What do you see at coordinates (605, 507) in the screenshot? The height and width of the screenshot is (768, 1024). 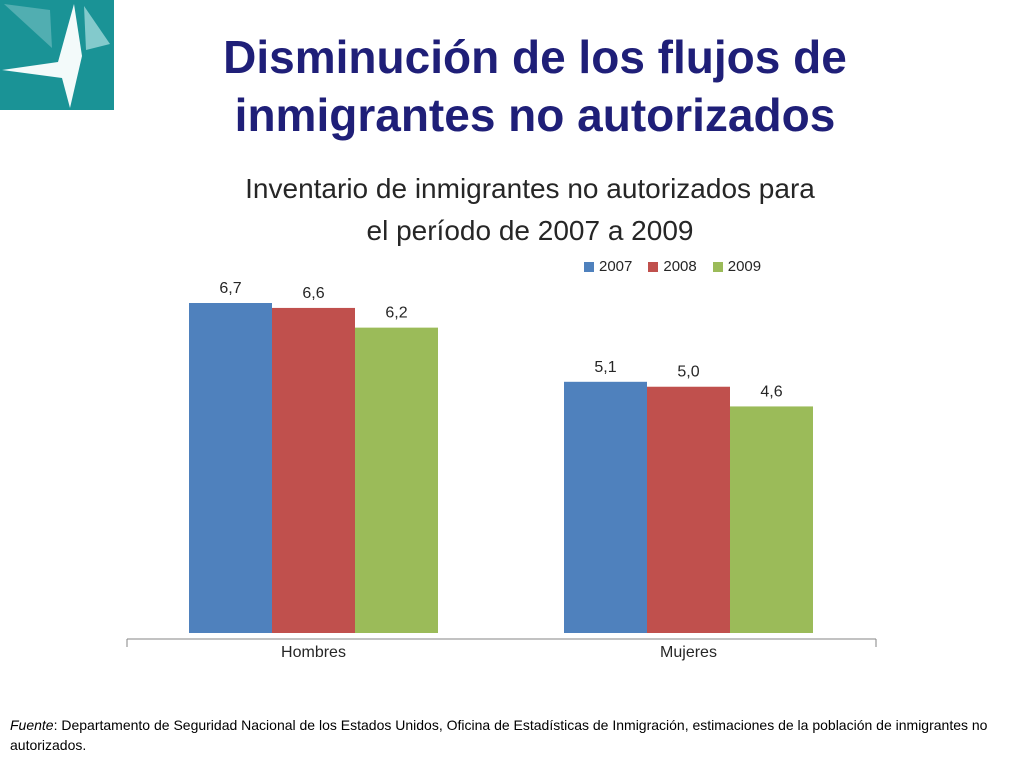 I see `bar-mujeres-2007` at bounding box center [605, 507].